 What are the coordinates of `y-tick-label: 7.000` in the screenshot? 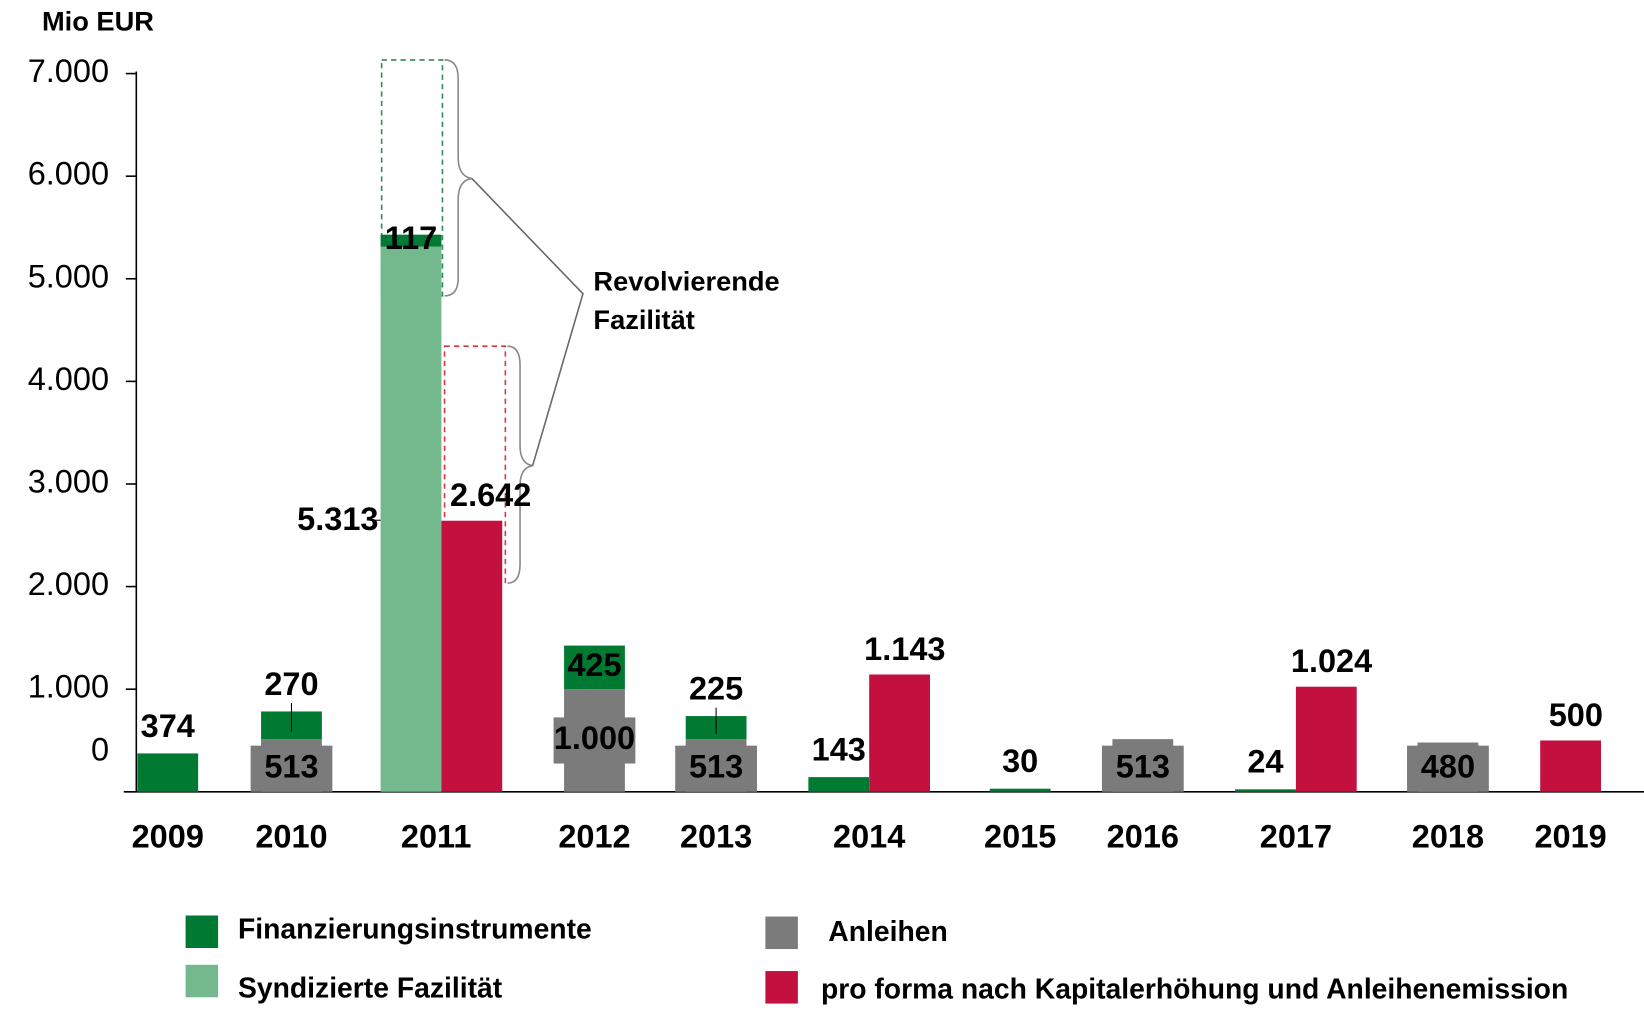 It's located at (68, 71).